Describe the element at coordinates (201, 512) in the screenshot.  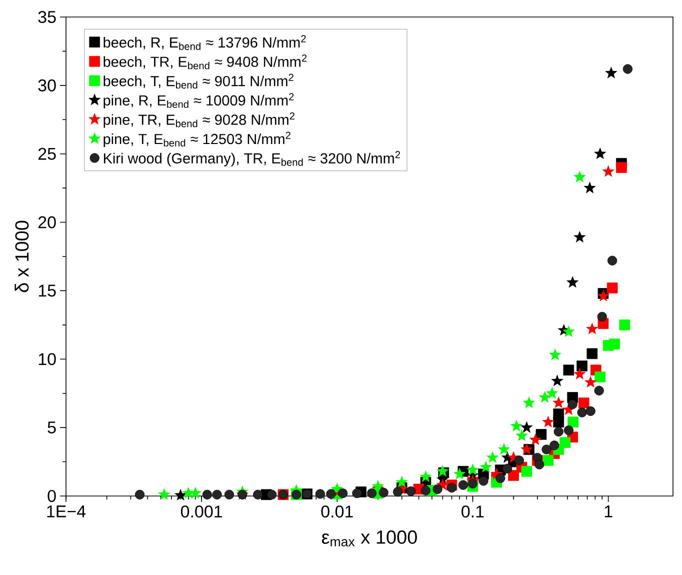
I see `x-tick-label: 0.001` at that location.